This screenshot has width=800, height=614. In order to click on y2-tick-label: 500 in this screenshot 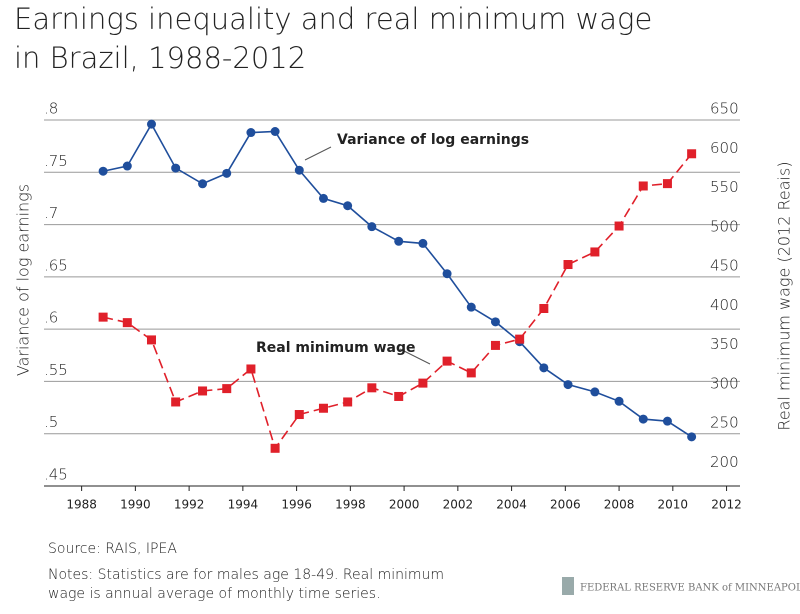, I will do `click(724, 226)`.